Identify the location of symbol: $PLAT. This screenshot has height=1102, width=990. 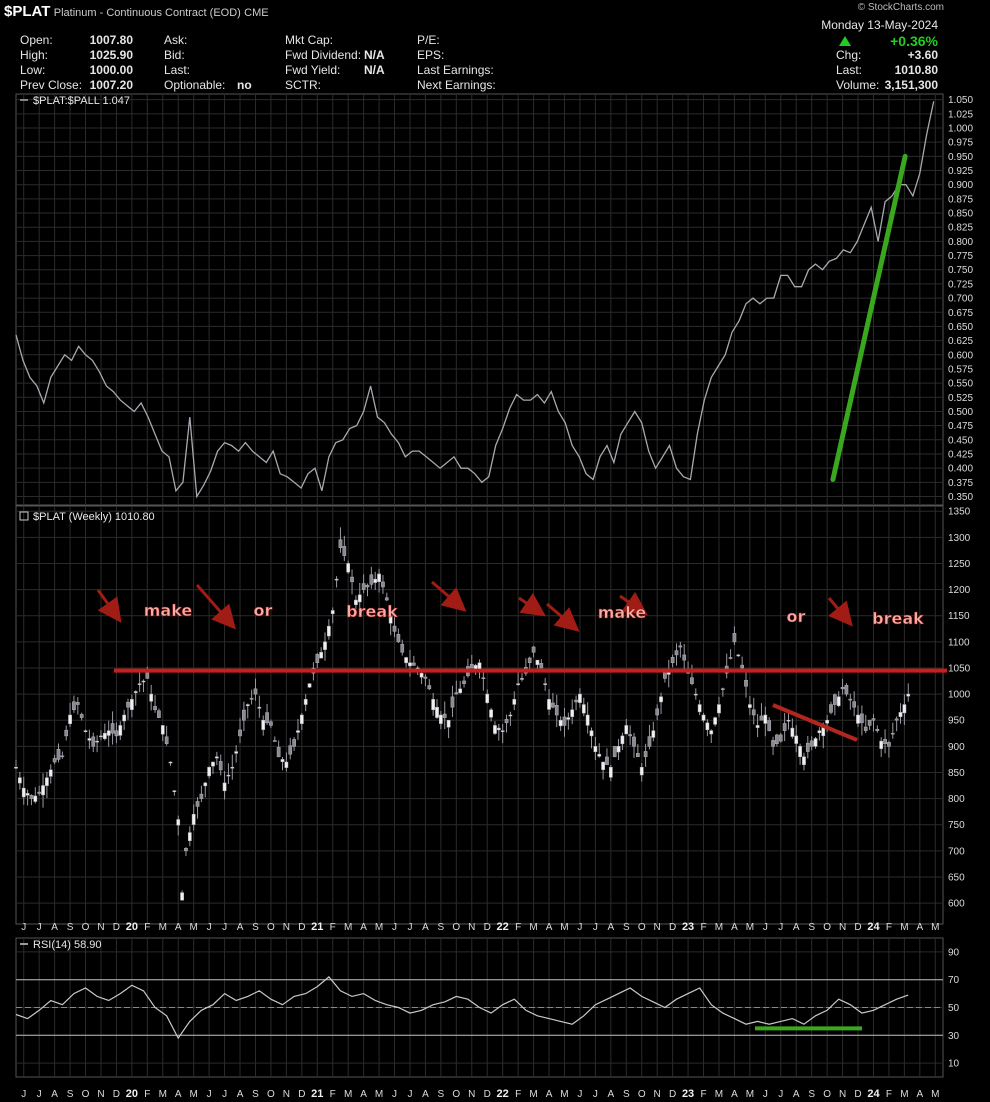
(27, 11).